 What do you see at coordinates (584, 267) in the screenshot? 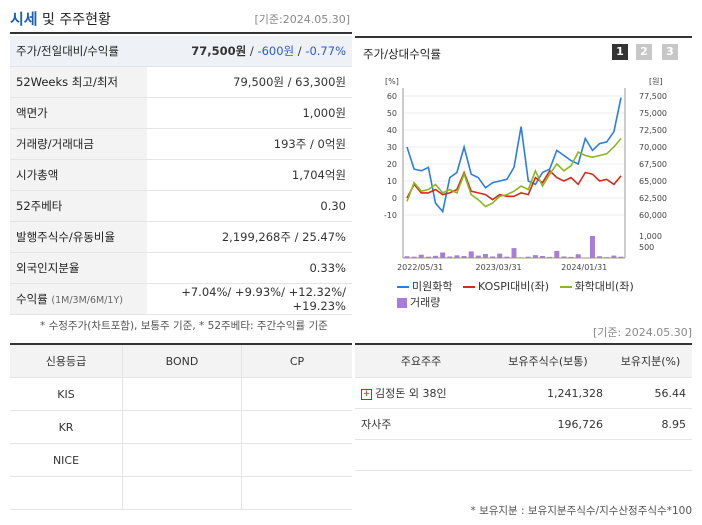
I see `x-tick-label: 2024/01/31` at bounding box center [584, 267].